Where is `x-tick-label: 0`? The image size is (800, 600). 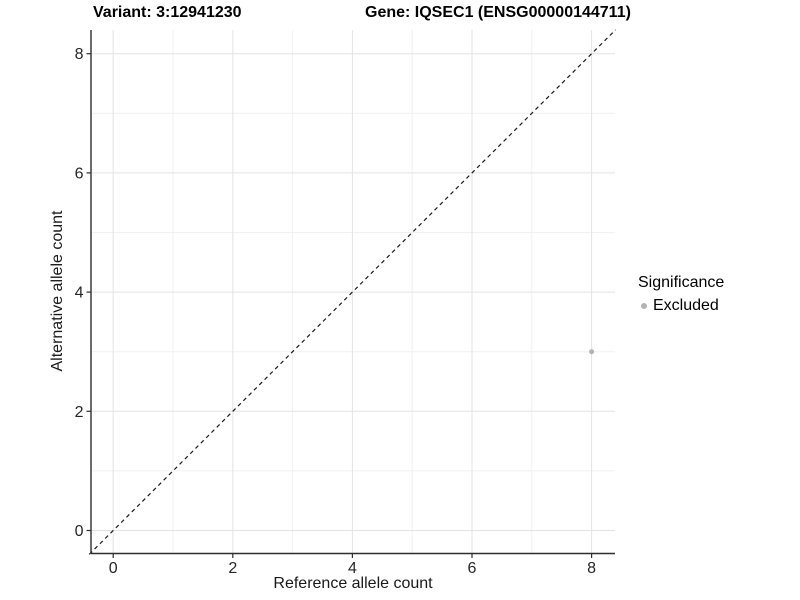 x-tick-label: 0 is located at coordinates (113, 568).